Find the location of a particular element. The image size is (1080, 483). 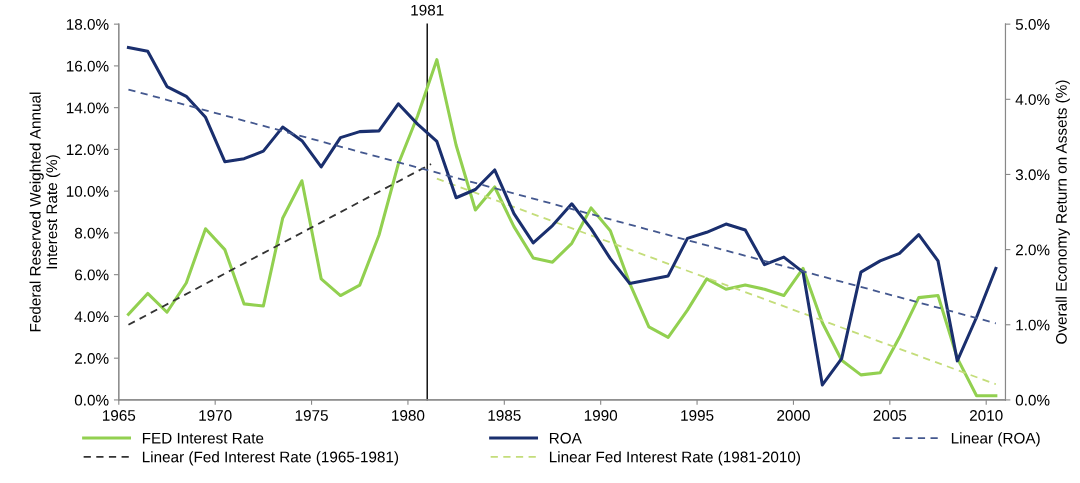

x-tick-label: 1985 is located at coordinates (504, 415).